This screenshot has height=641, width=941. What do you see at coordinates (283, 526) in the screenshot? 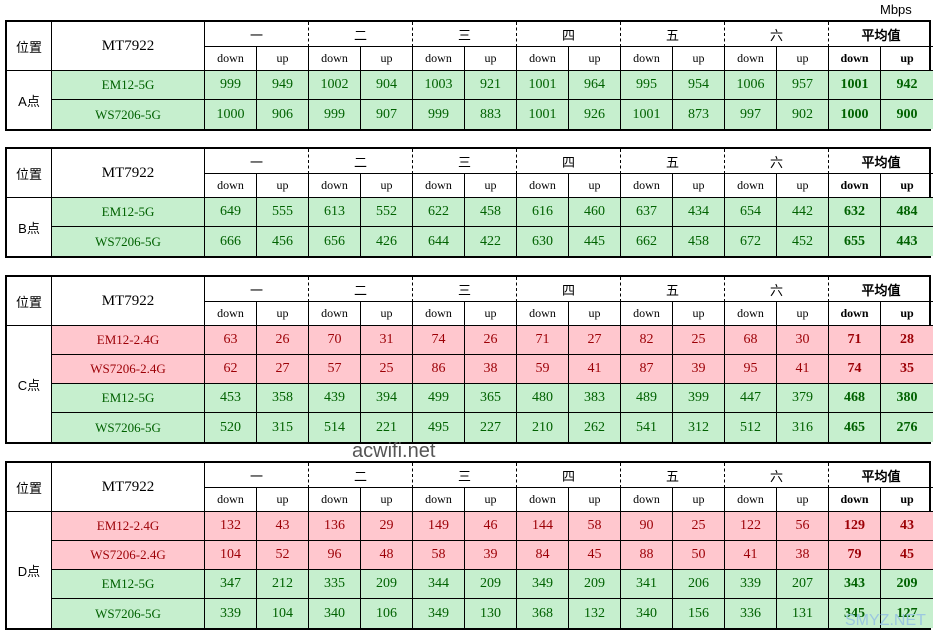
I see `value-cell: 43` at bounding box center [283, 526].